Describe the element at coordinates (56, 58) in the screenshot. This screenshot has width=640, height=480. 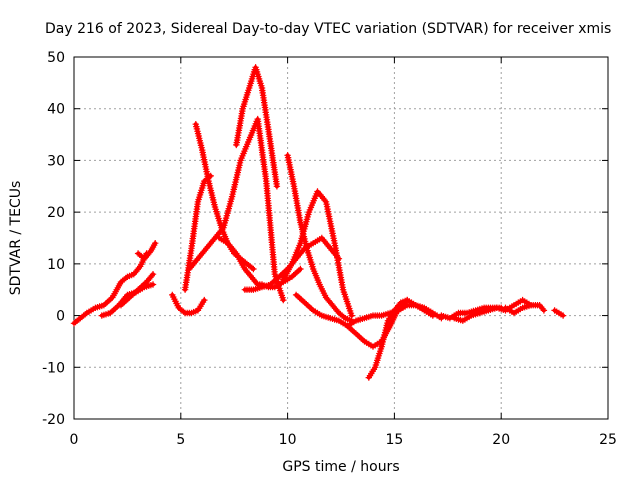
I see `y-tick-label: 50` at that location.